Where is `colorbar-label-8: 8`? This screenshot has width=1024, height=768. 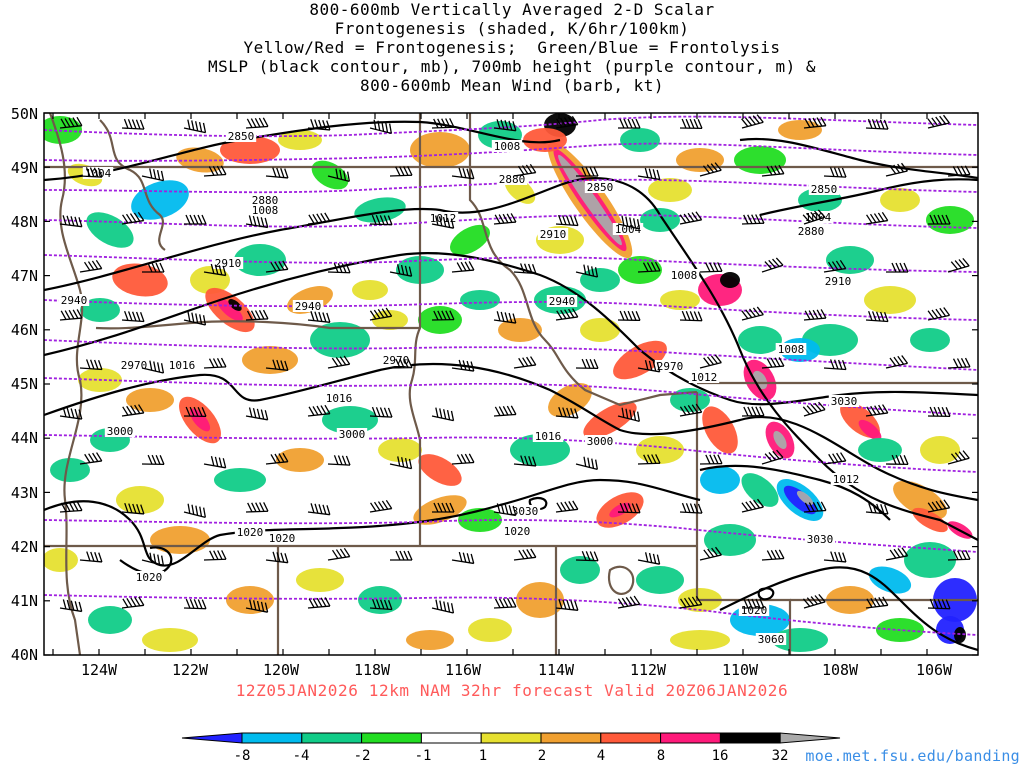 colorbar-label-8: 8 is located at coordinates (661, 756).